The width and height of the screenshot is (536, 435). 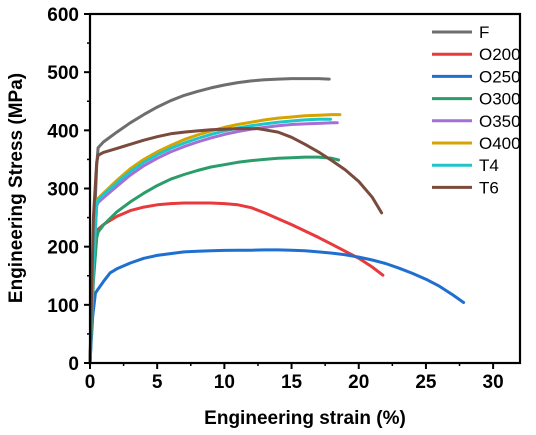 What do you see at coordinates (426, 382) in the screenshot?
I see `x-tick-label: 25` at bounding box center [426, 382].